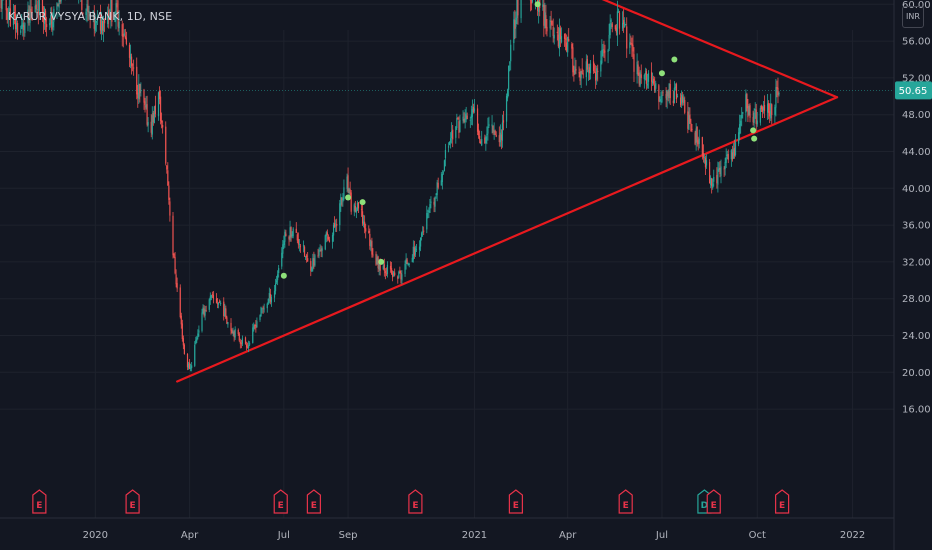 This screenshot has width=932, height=550. I want to click on time-tick-label: 2022, so click(852, 535).